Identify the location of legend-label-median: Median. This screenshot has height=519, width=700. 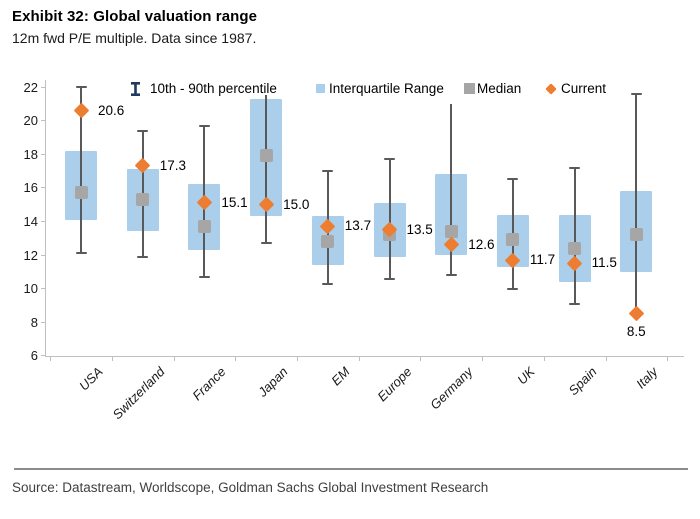
(499, 88).